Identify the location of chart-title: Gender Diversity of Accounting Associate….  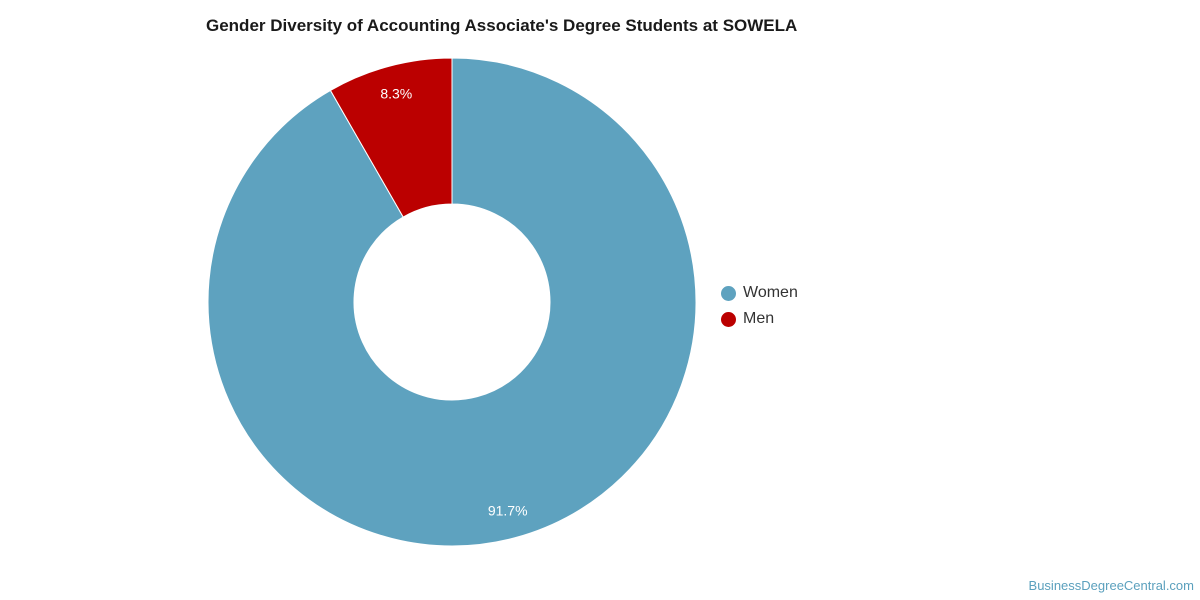
(502, 25).